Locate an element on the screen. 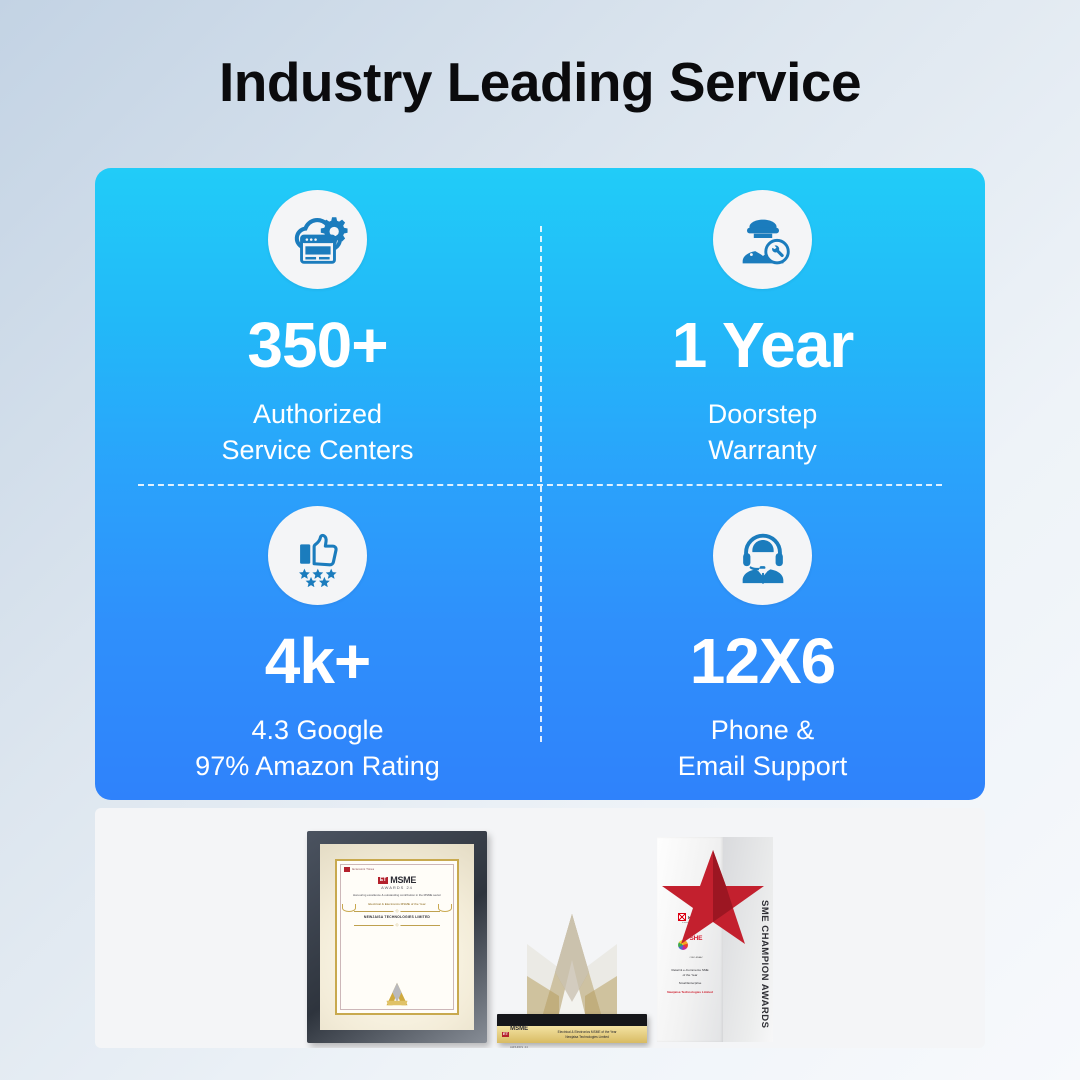  star-trophy-category: Retail & e-Commerce SME of the Year is located at coordinates (689, 972).